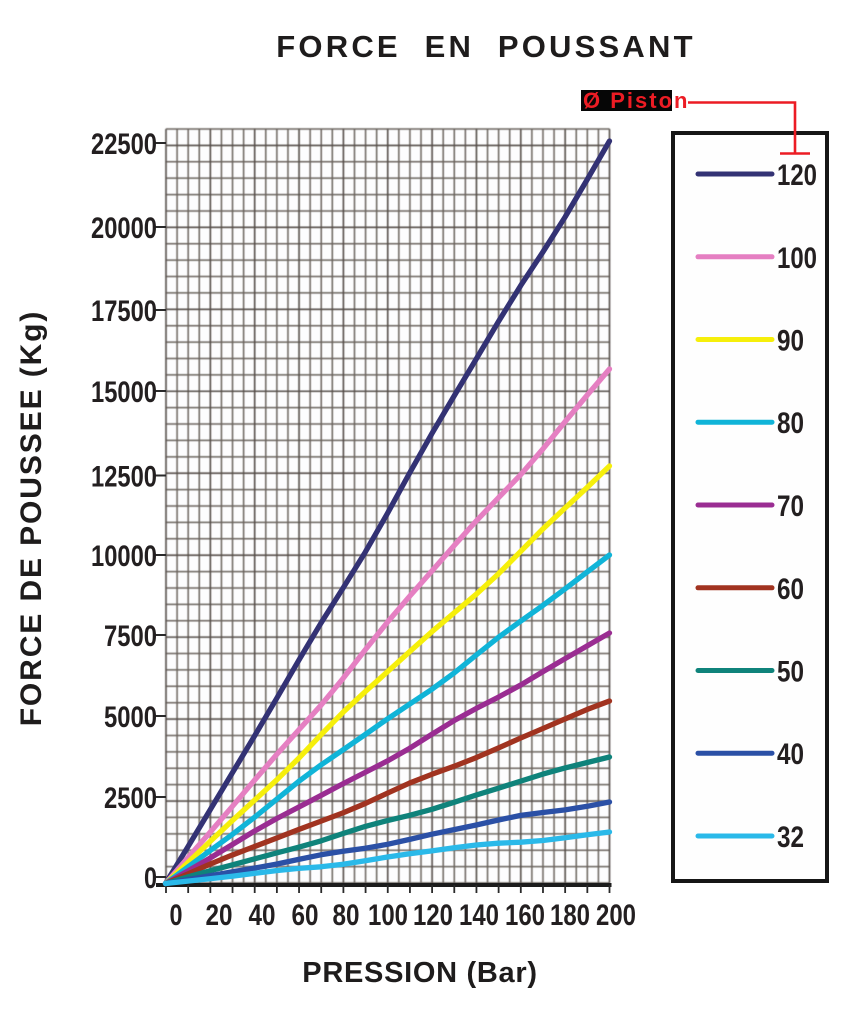 The height and width of the screenshot is (1024, 856). What do you see at coordinates (790, 341) in the screenshot?
I see `svg-text: 90` at bounding box center [790, 341].